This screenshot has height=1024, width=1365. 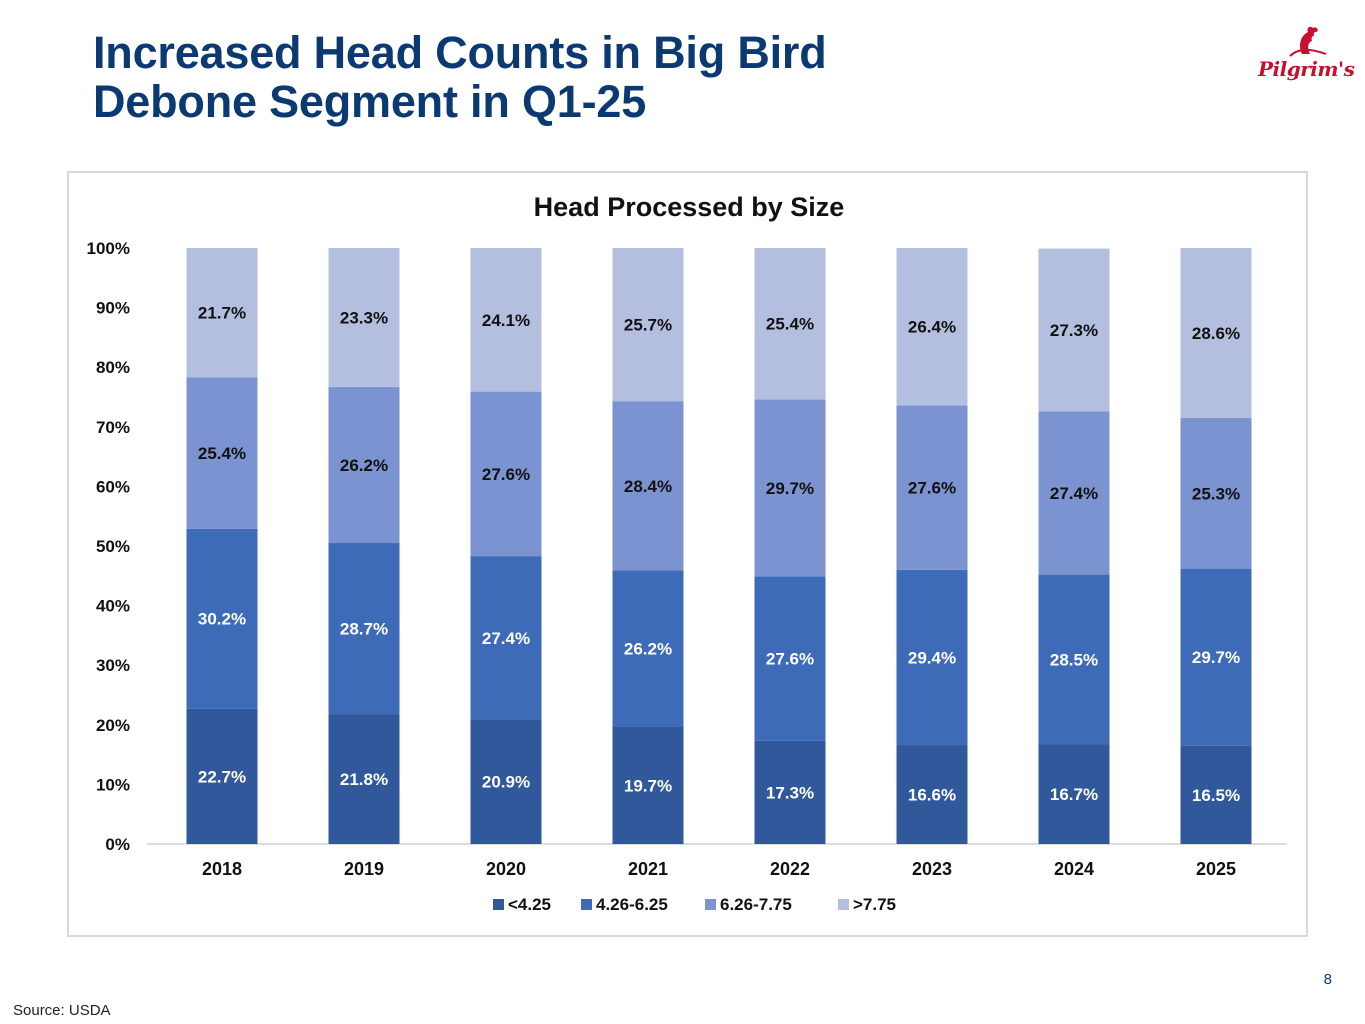 I want to click on data-label: 17.3%, so click(x=790, y=792).